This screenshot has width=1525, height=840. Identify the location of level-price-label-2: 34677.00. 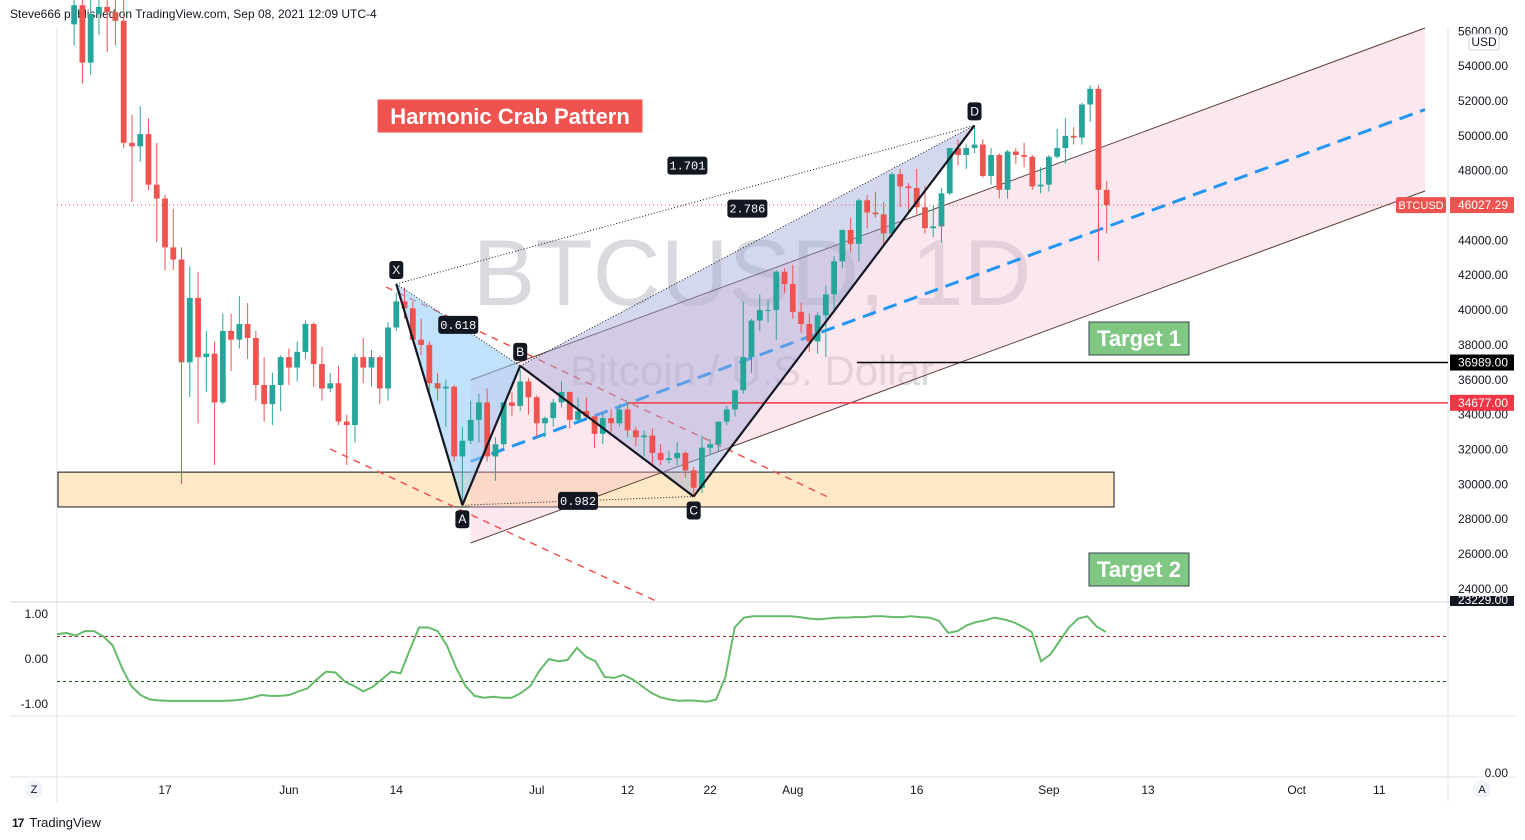
(1483, 403).